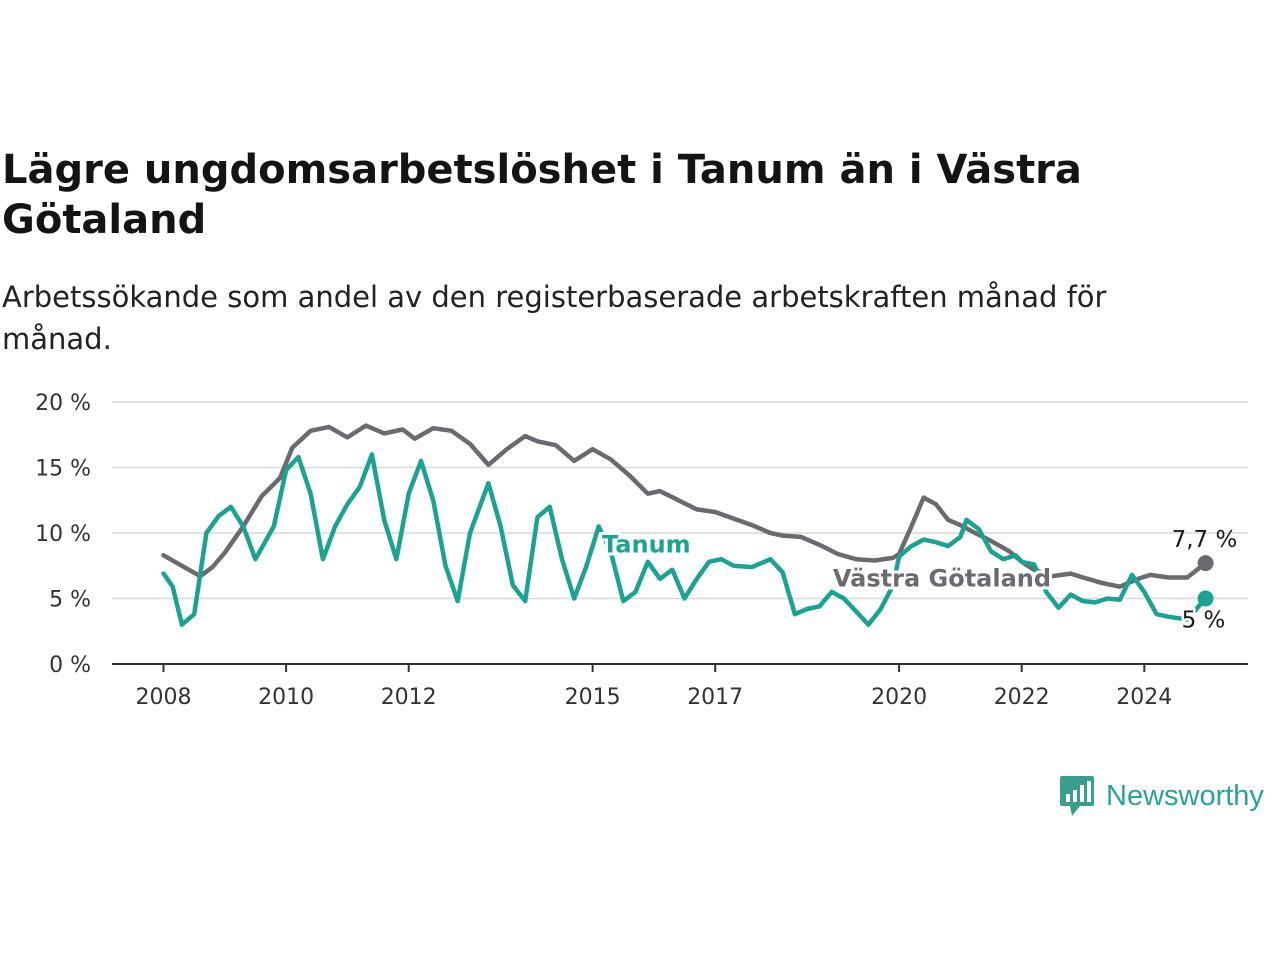  Describe the element at coordinates (593, 697) in the screenshot. I see `x-tick-label: 2015` at that location.